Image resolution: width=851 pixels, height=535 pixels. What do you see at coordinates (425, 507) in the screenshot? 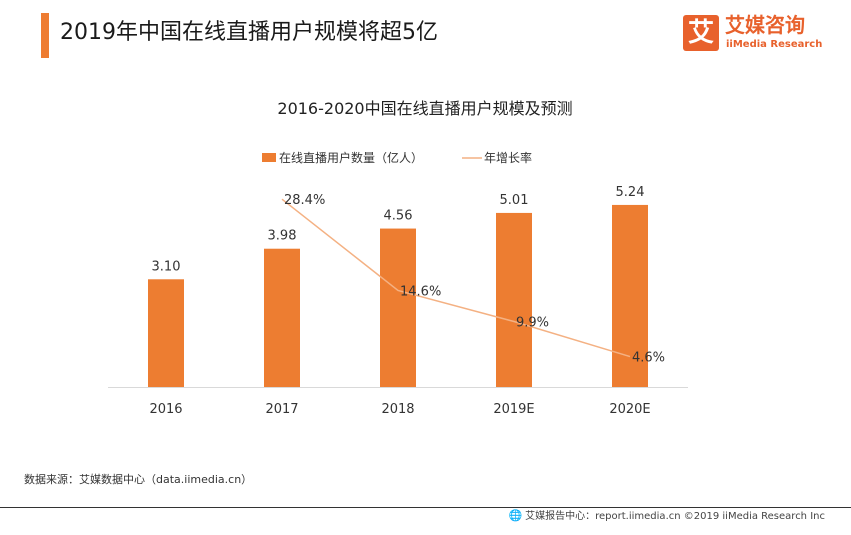
I see `footer-divider` at bounding box center [425, 507].